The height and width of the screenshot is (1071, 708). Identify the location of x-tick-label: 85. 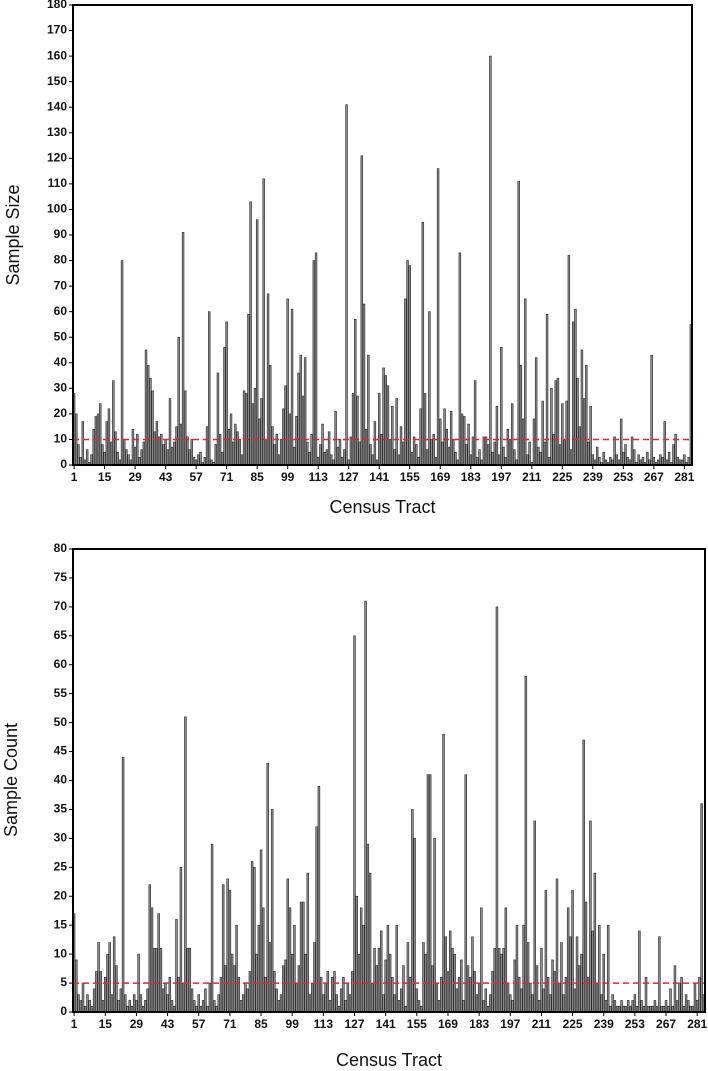
(261, 1024).